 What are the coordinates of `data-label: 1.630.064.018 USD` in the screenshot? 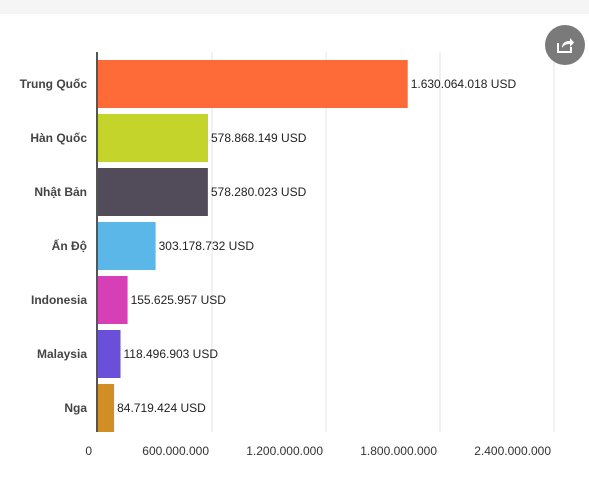 It's located at (464, 84).